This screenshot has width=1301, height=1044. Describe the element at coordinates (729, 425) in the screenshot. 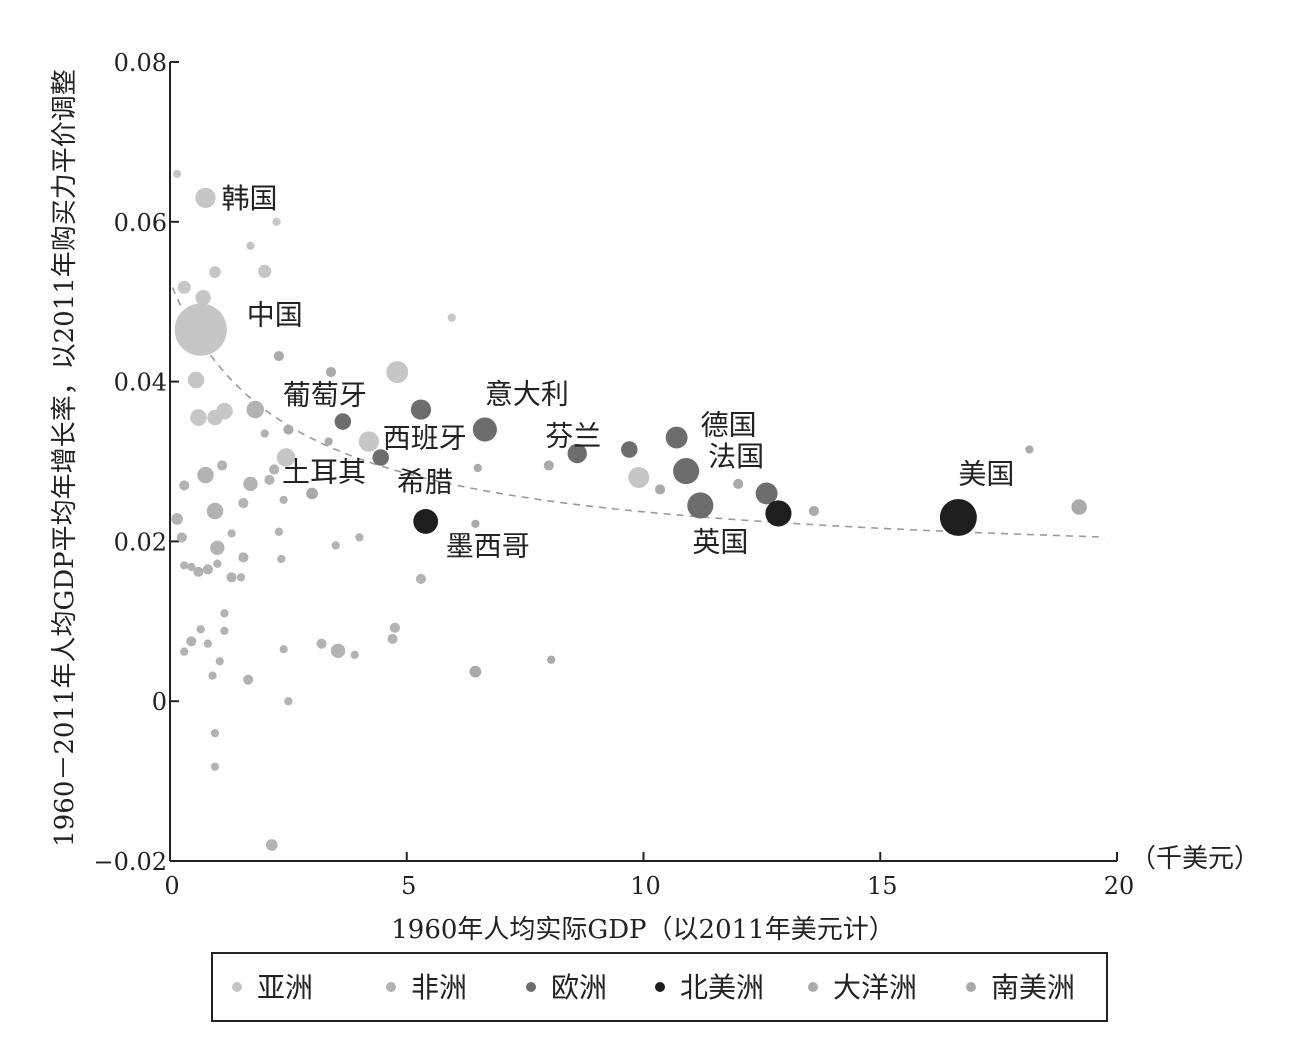

I see `point-label: 德国` at that location.